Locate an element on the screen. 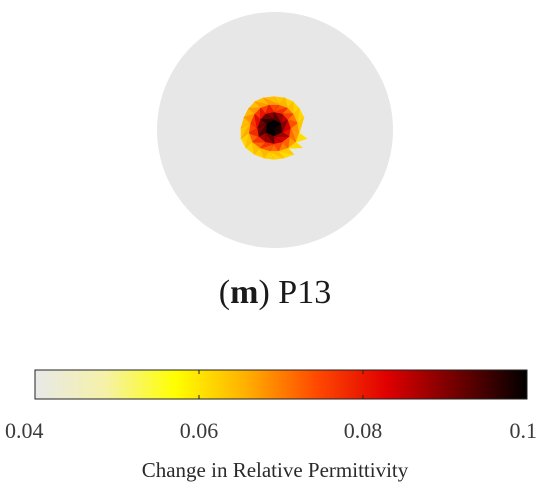 The image size is (550, 501). colorbar-gradient is located at coordinates (281, 384).